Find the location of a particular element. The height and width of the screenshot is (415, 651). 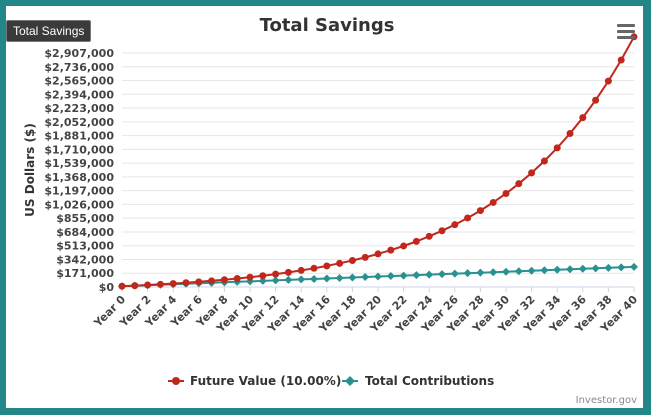

y-tick-label: $0 is located at coordinates (107, 287).